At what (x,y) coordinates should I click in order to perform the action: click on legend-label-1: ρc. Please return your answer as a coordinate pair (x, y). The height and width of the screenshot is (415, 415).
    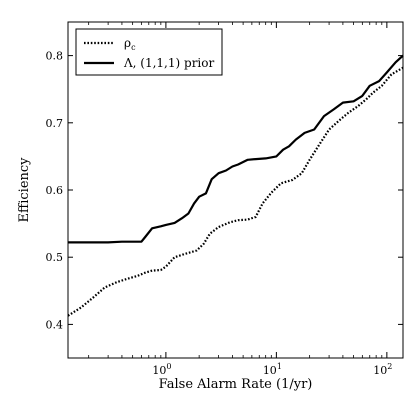
    Looking at the image, I should click on (130, 44).